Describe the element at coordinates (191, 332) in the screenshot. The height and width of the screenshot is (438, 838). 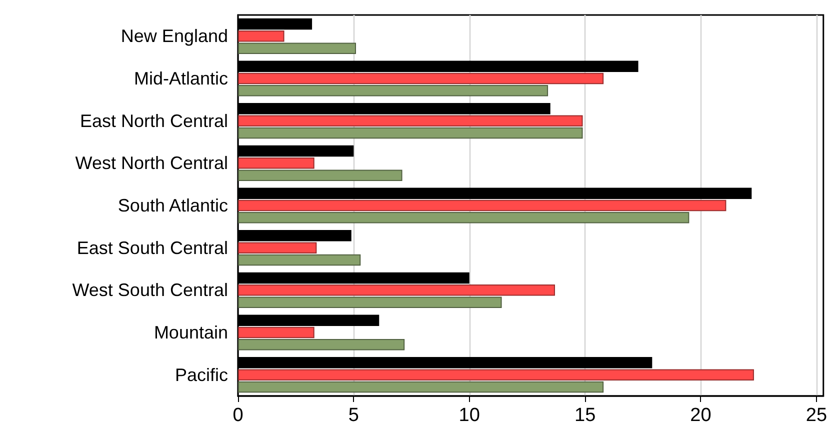
I see `y-tick-label: Mountain` at that location.